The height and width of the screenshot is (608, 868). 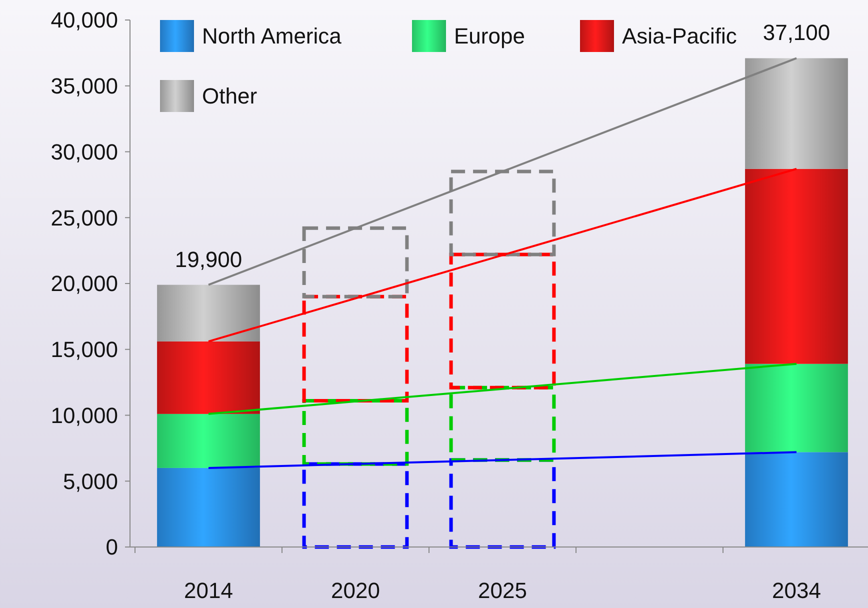 I want to click on x-tick-label: 2020, so click(x=355, y=590).